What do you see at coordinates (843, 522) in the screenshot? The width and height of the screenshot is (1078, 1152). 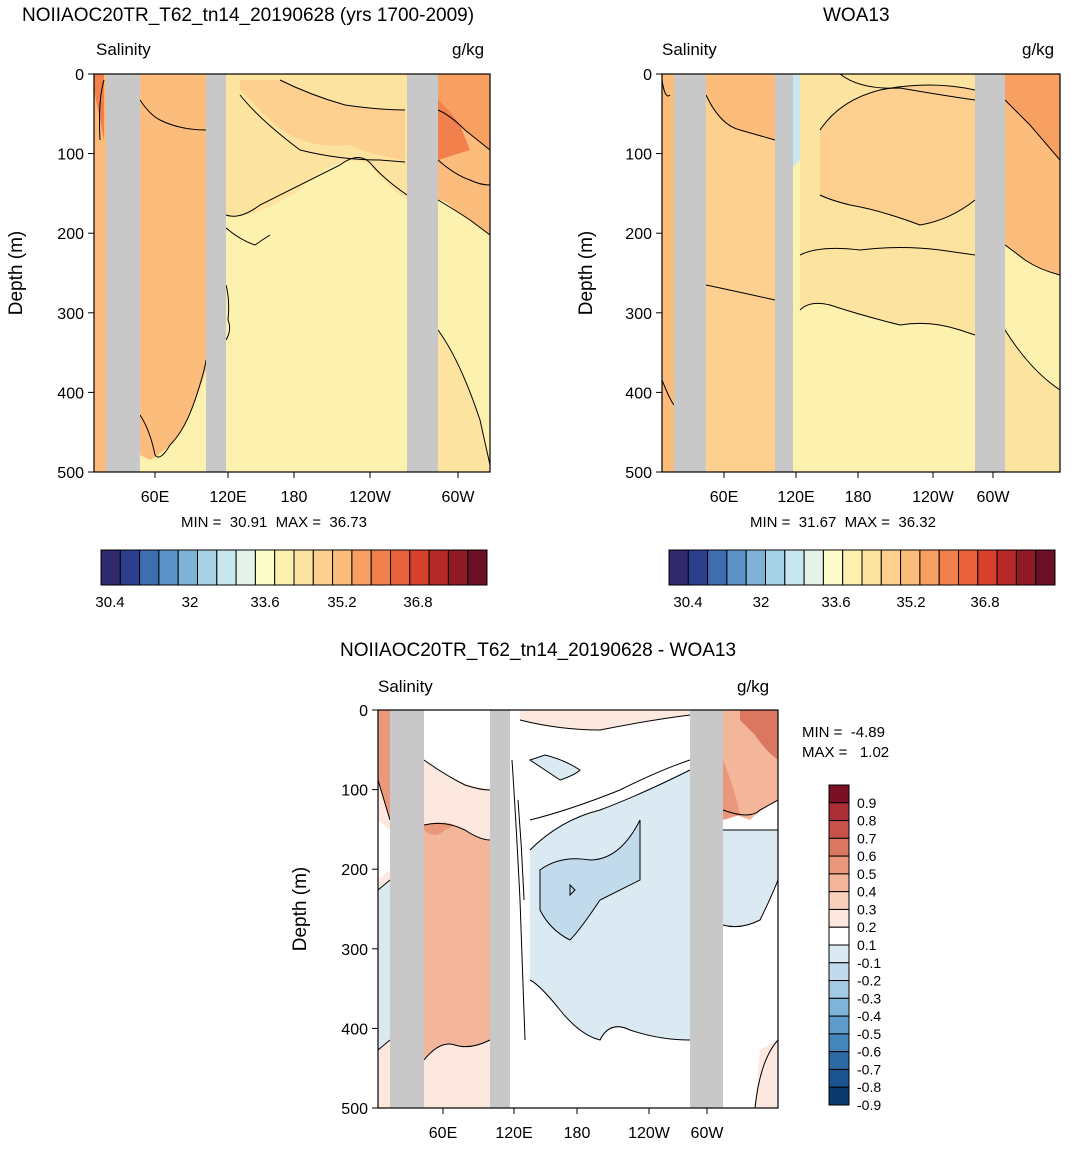 I see `min-max-text: MIN = 31.67 MAX = 36.32` at bounding box center [843, 522].